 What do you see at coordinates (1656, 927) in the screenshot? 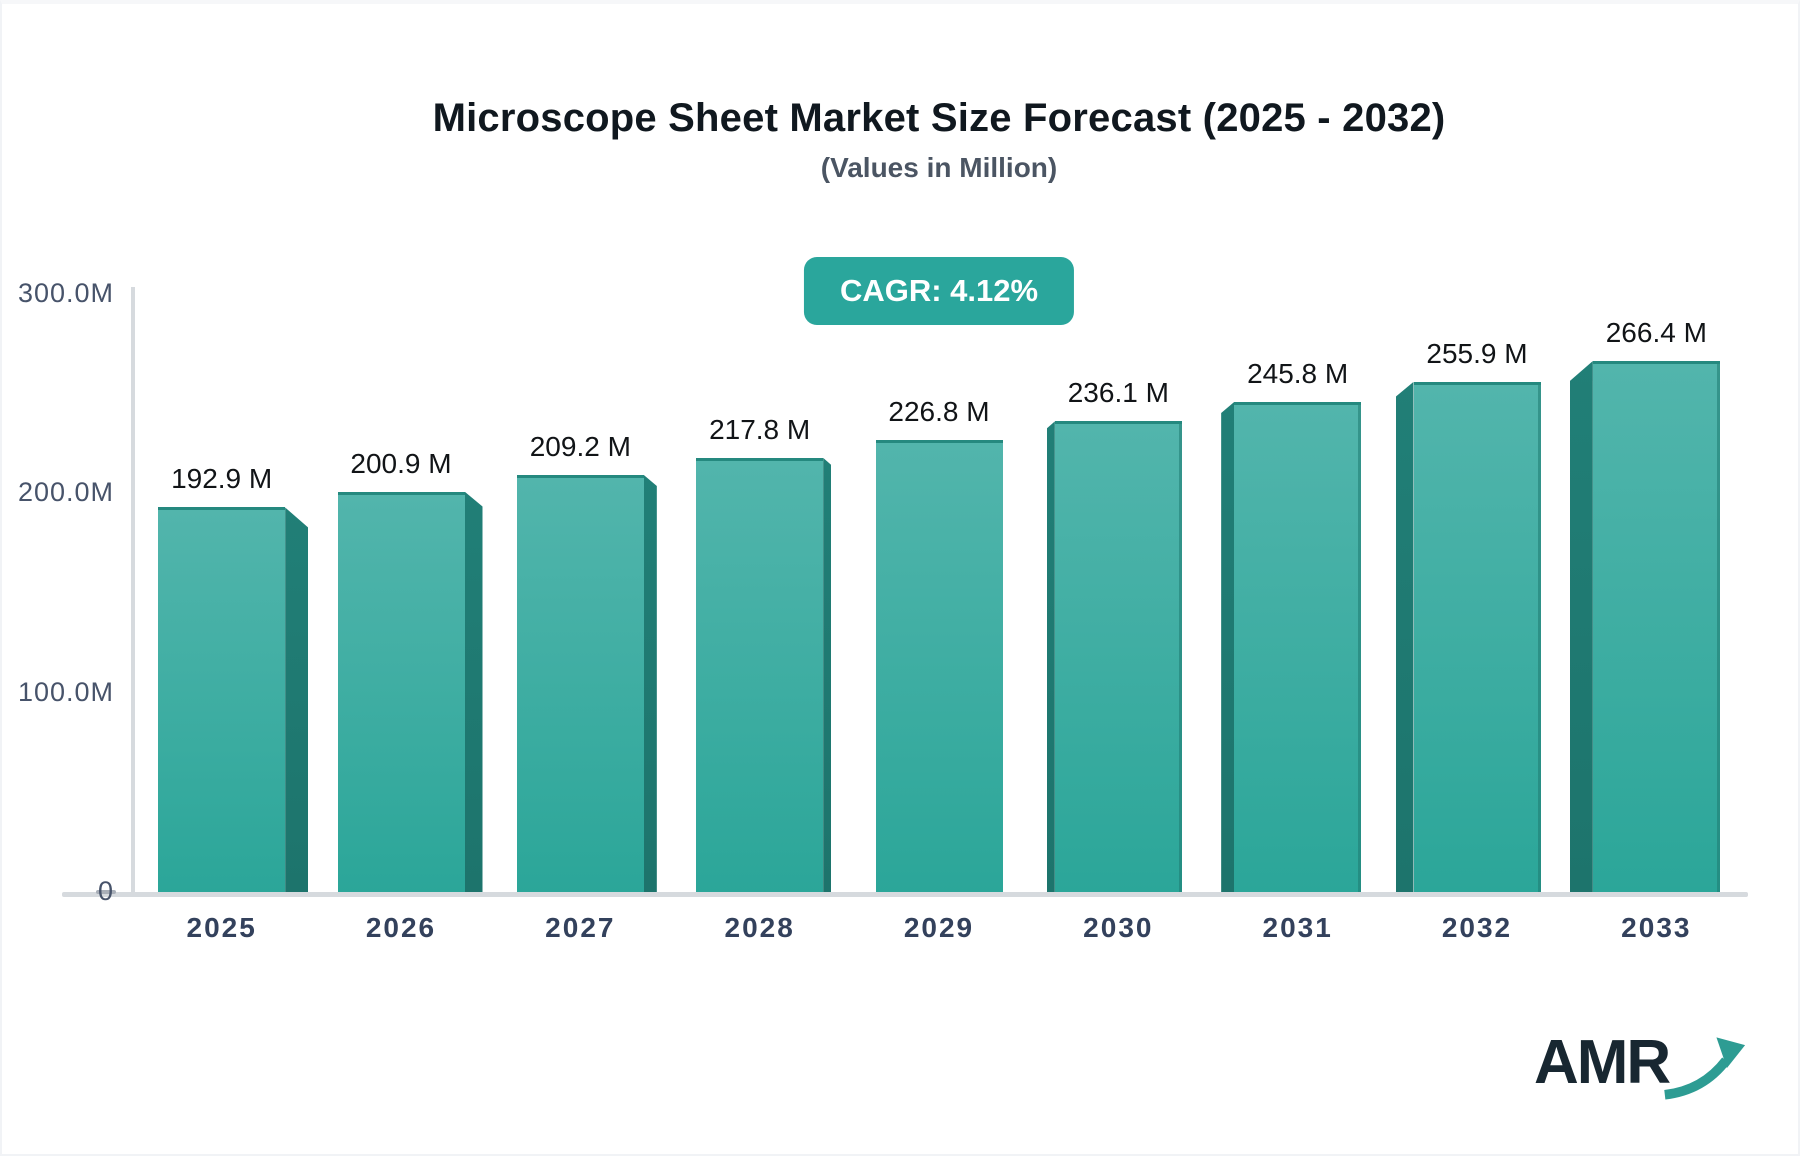
I see `x-axis-tick-label: 2033` at bounding box center [1656, 927].